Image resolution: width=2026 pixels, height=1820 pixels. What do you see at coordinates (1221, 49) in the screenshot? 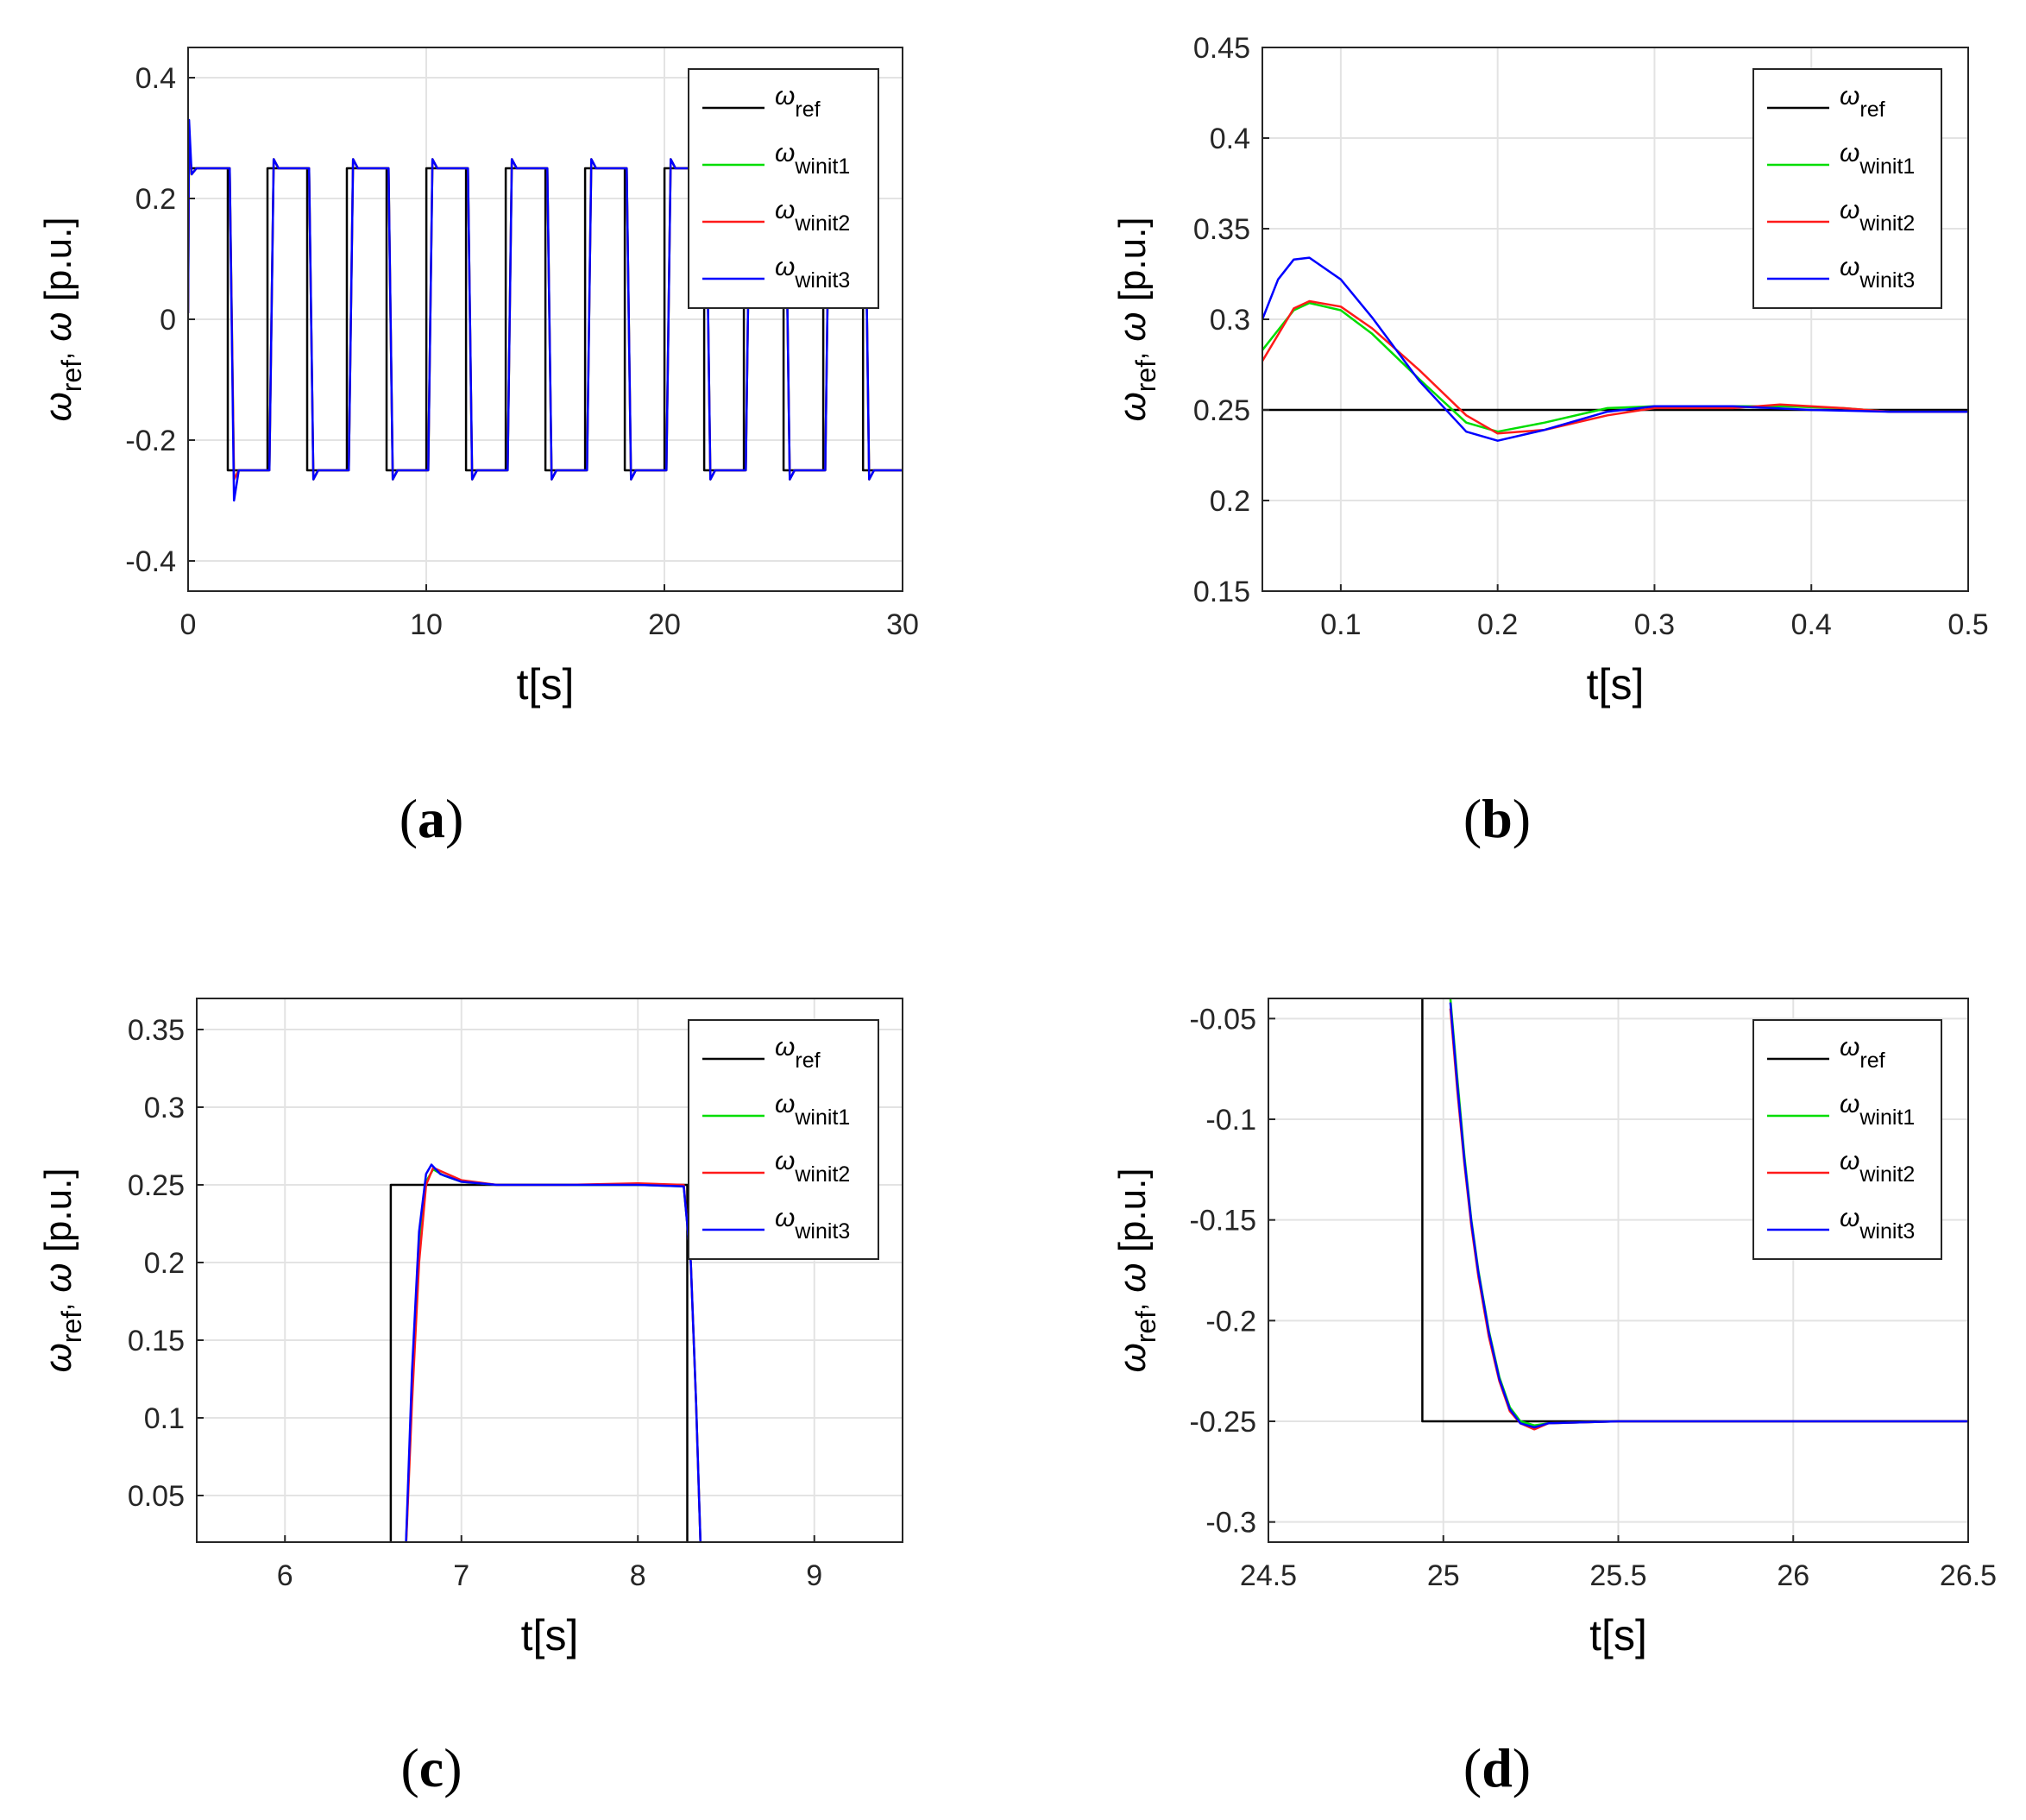
I see `y-tick-label: 0.45` at bounding box center [1221, 49].